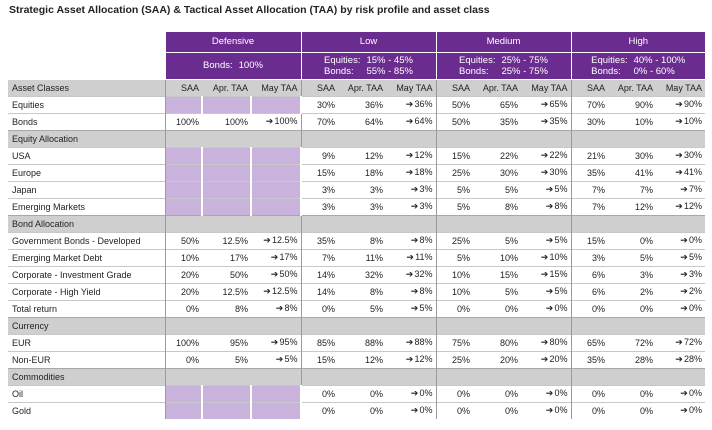 The width and height of the screenshot is (712, 430). What do you see at coordinates (546, 104) in the screenshot?
I see `may-taa-cell: ➔65%` at bounding box center [546, 104].